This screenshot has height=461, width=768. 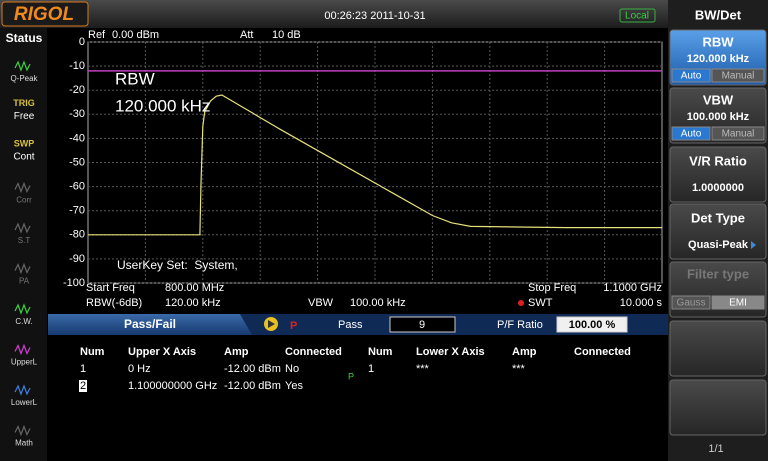 I want to click on x-tick-label: 800.00 MHz, so click(x=194, y=288).